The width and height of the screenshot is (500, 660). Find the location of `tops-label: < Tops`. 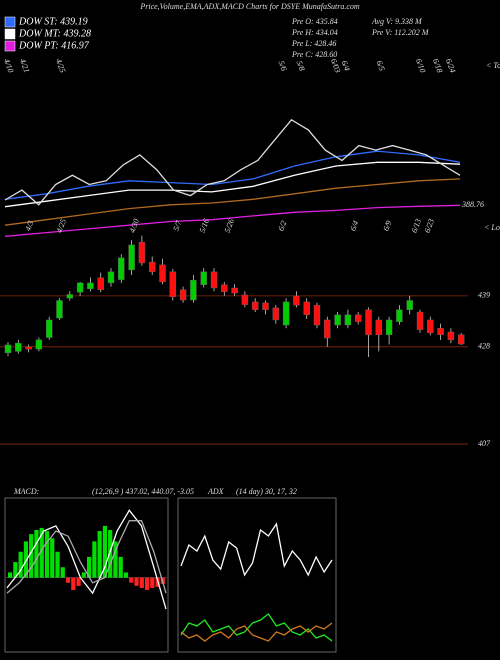

tops-label: < Tops is located at coordinates (493, 65).